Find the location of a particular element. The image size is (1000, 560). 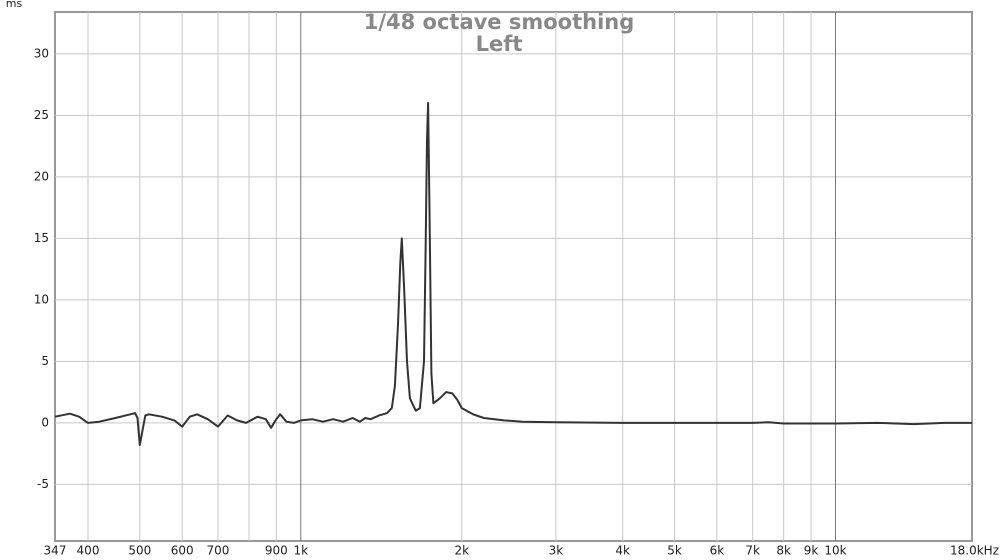

x-tick-label: 18.0kHz is located at coordinates (974, 551).